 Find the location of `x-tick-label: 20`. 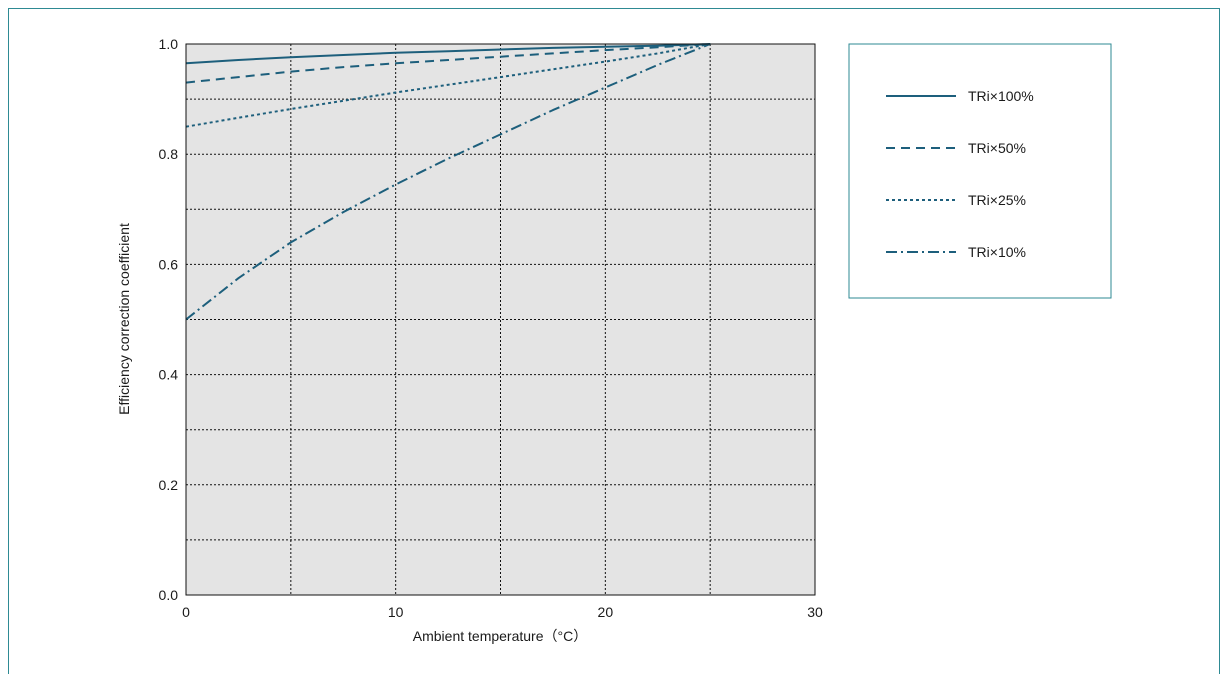

x-tick-label: 20 is located at coordinates (606, 612).